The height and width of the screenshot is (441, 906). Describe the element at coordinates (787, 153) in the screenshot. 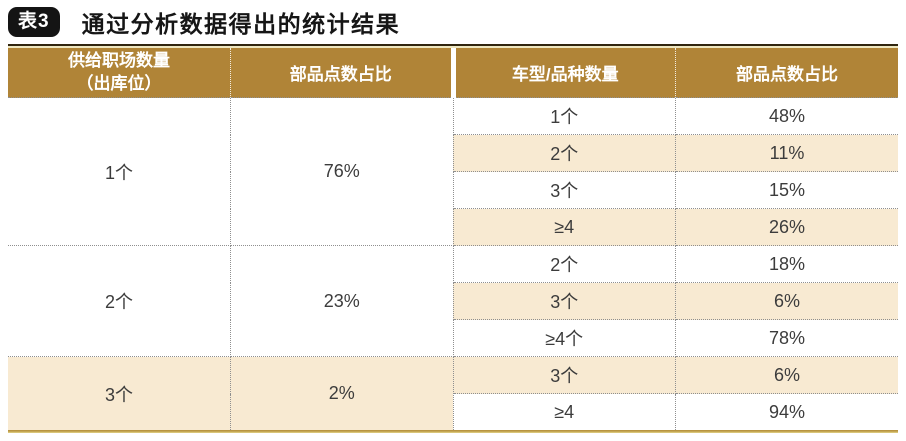

I see `model-share-cell: 11%` at that location.